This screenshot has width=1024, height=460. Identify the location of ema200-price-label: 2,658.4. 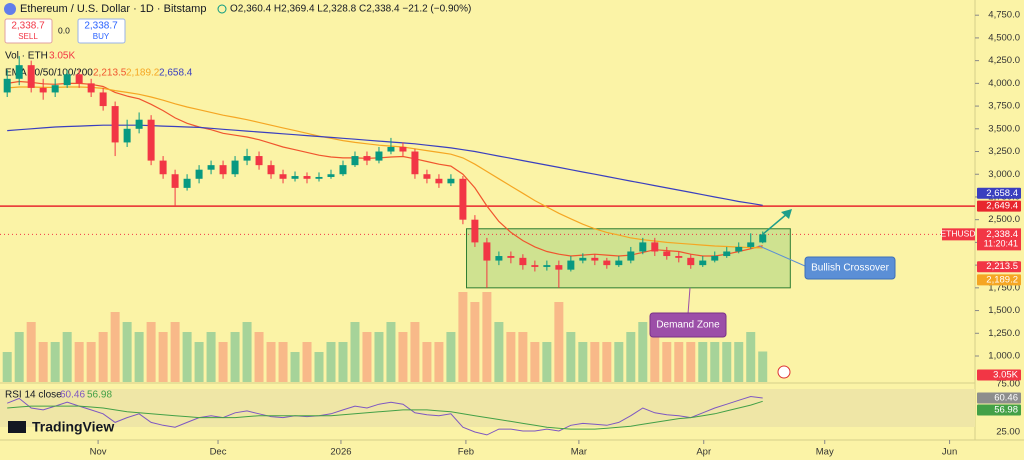
(1002, 193).